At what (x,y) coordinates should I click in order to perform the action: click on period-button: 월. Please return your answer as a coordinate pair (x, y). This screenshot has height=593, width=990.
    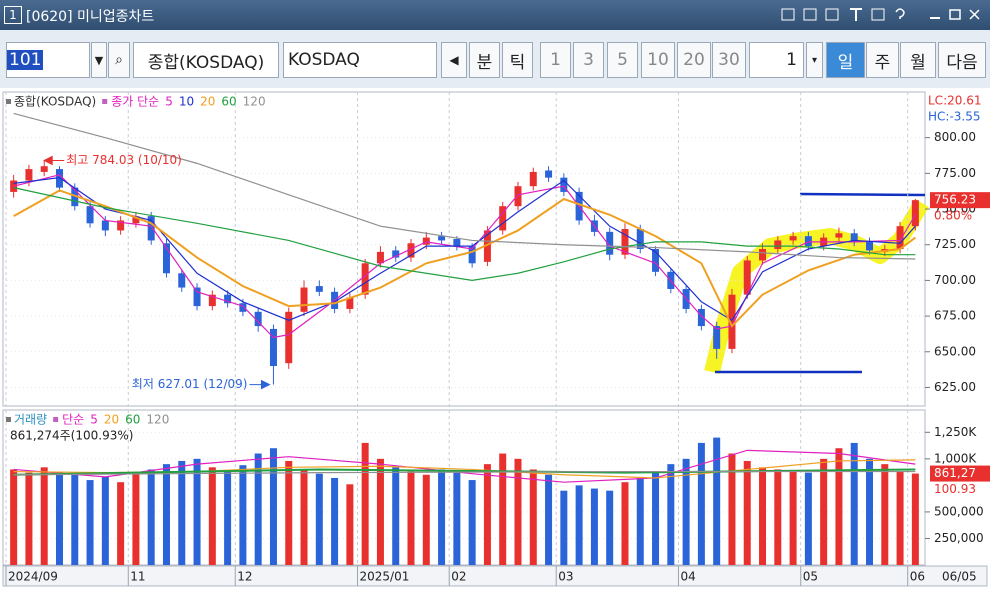
    Looking at the image, I should click on (918, 60).